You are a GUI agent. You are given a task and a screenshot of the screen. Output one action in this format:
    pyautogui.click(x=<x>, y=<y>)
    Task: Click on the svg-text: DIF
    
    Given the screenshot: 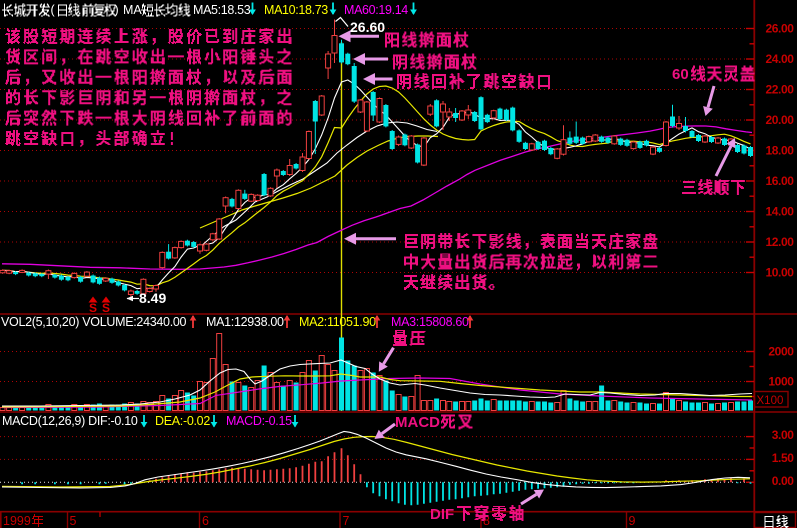 What is the action you would take?
    pyautogui.click(x=442, y=514)
    